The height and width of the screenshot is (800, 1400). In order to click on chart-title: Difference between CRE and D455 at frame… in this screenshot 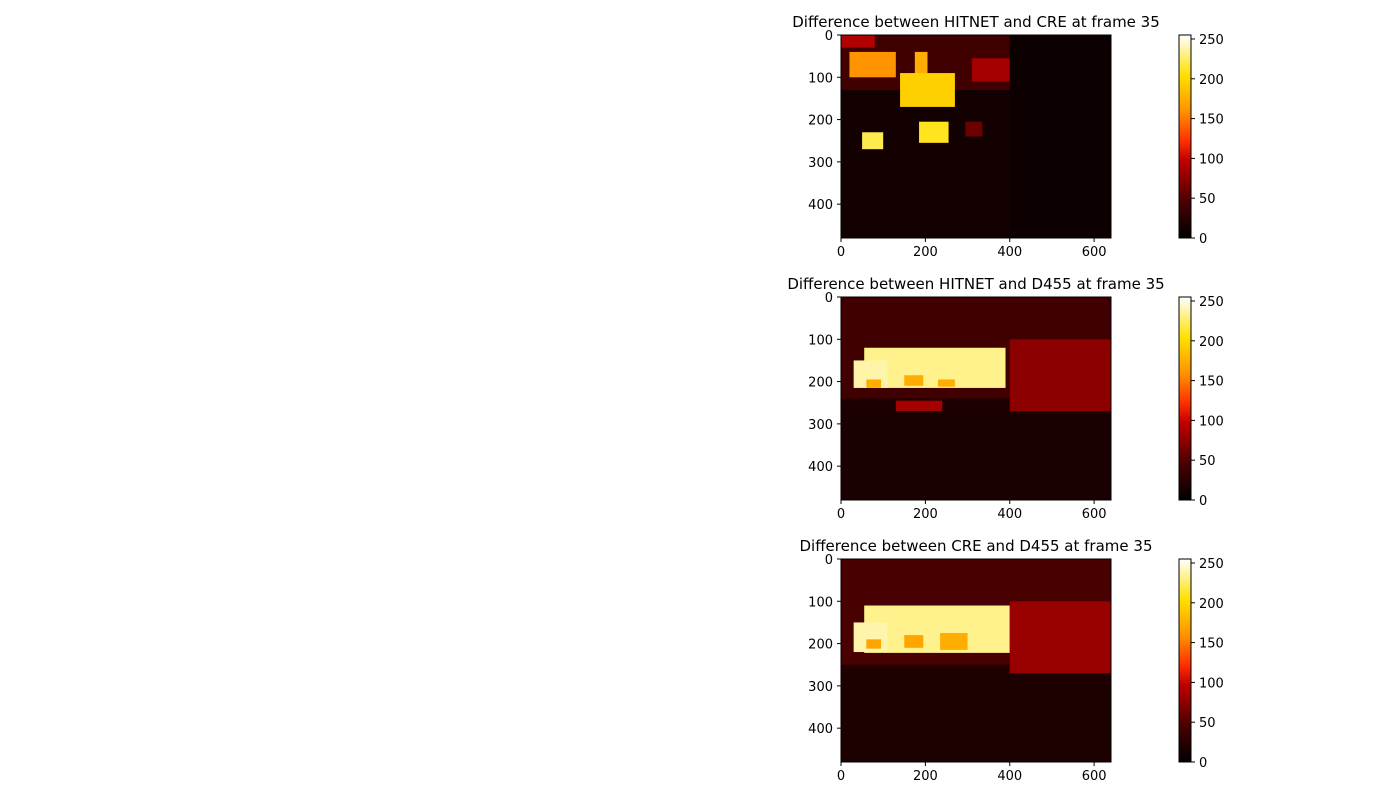, I will do `click(976, 546)`.